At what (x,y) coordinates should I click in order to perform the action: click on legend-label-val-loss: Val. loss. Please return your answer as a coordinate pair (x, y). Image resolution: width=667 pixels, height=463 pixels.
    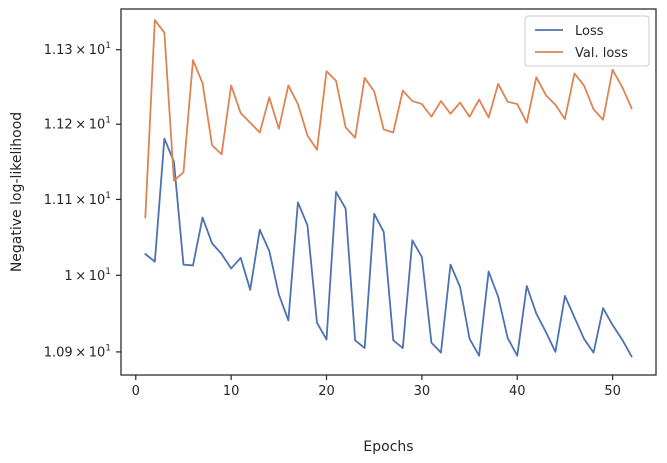
    Looking at the image, I should click on (601, 53).